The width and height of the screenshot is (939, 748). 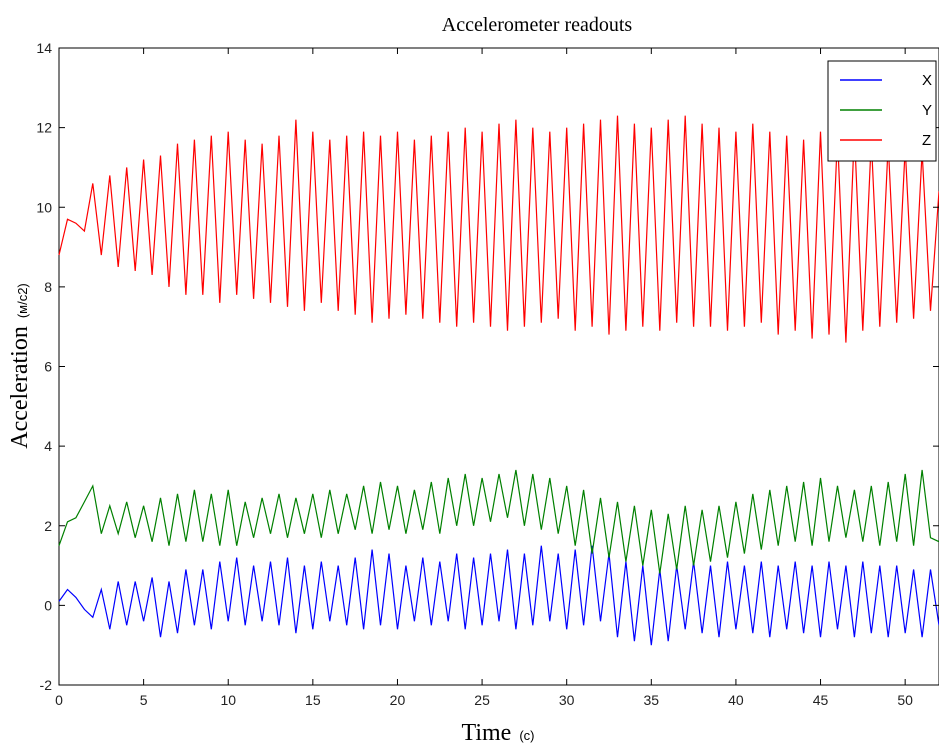 I want to click on x-axis-label: Time (c), so click(x=498, y=733).